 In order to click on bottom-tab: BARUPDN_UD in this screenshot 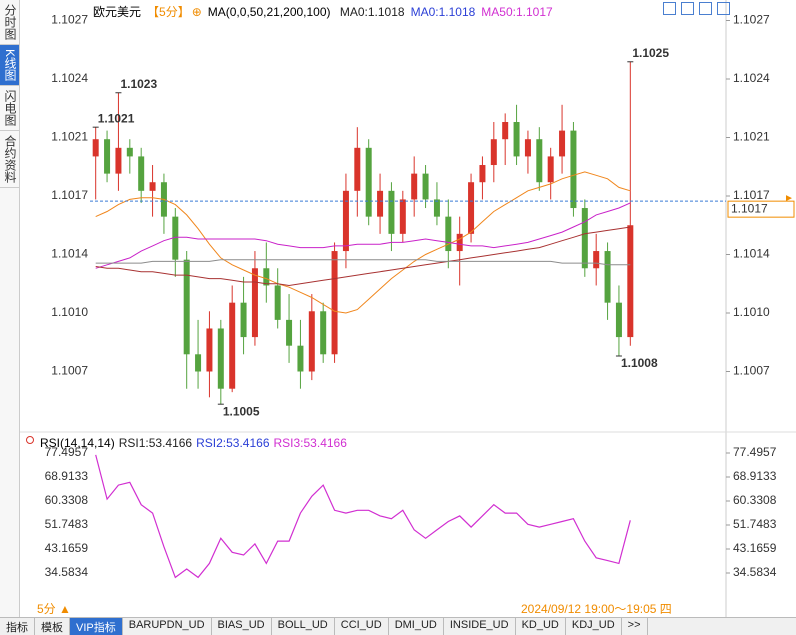, I will do `click(167, 626)`.